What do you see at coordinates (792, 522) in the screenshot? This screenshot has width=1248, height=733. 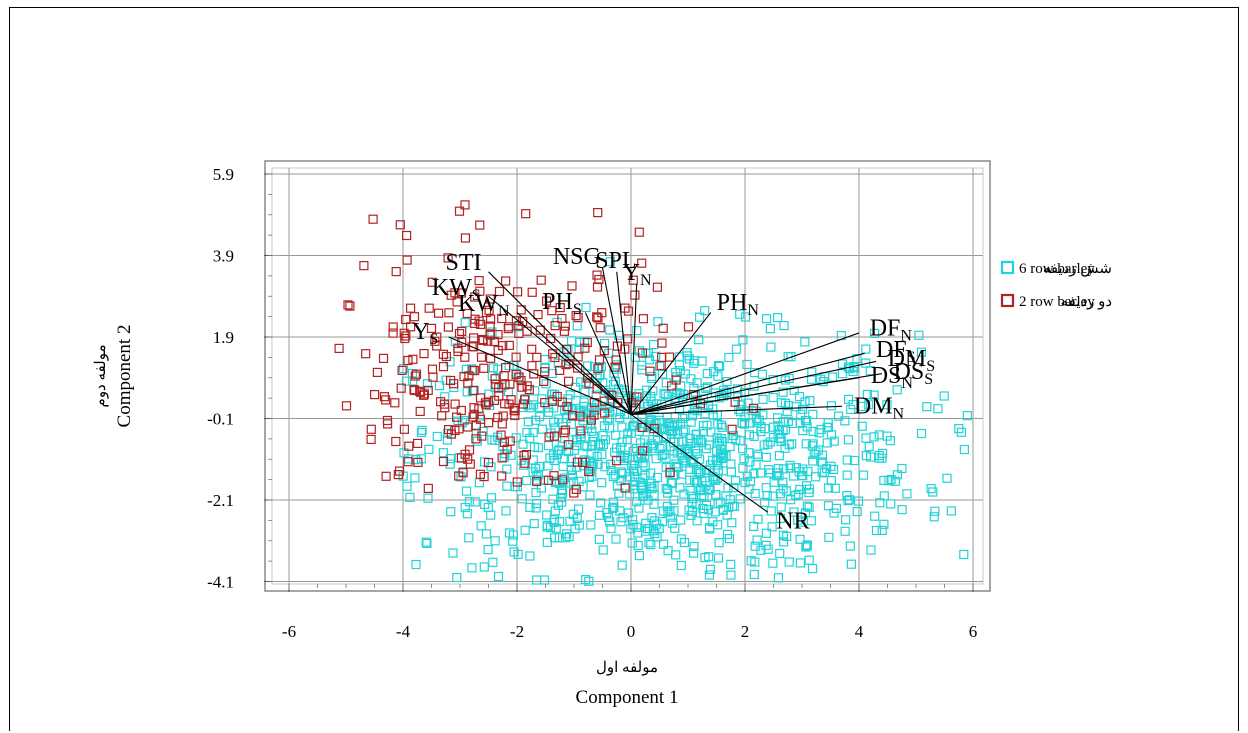 I see `vector-label: NR` at bounding box center [792, 522].